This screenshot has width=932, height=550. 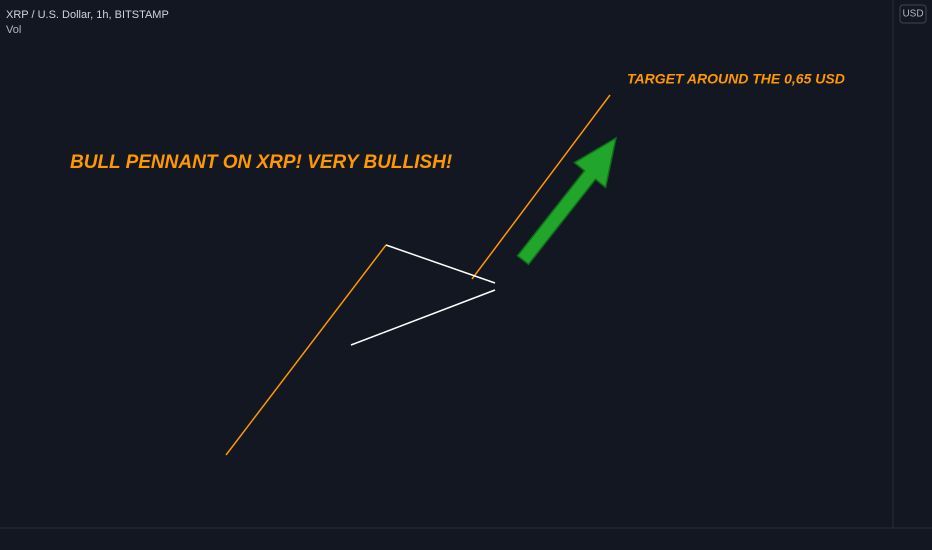 What do you see at coordinates (440, 264) in the screenshot?
I see `pennant-upper` at bounding box center [440, 264].